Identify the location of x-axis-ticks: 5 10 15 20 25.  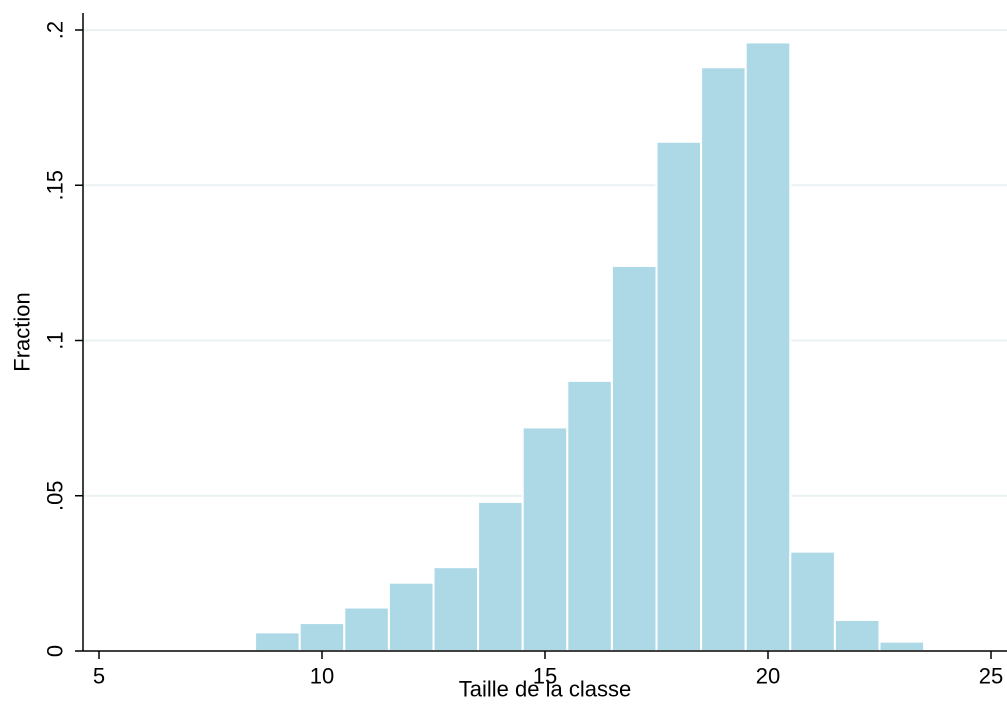
(548, 670).